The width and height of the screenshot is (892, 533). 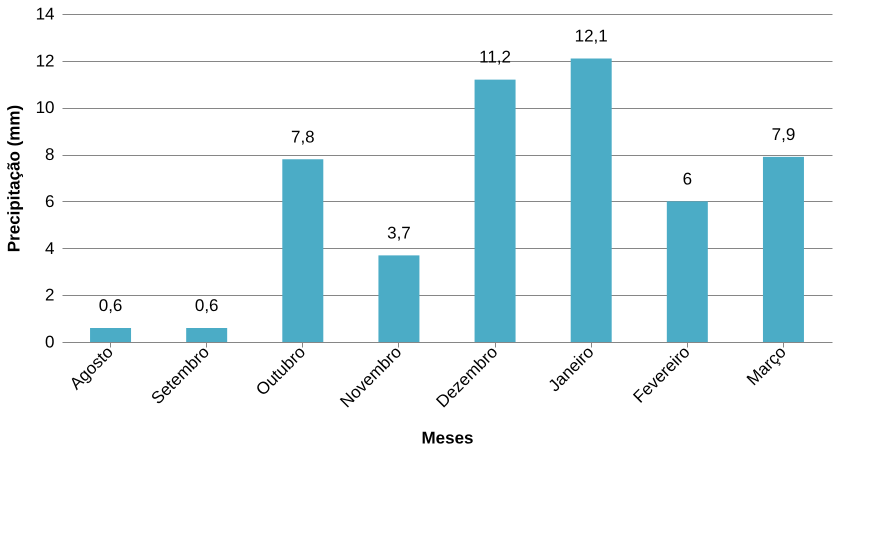 What do you see at coordinates (49, 201) in the screenshot?
I see `y-tick-label: 6` at bounding box center [49, 201].